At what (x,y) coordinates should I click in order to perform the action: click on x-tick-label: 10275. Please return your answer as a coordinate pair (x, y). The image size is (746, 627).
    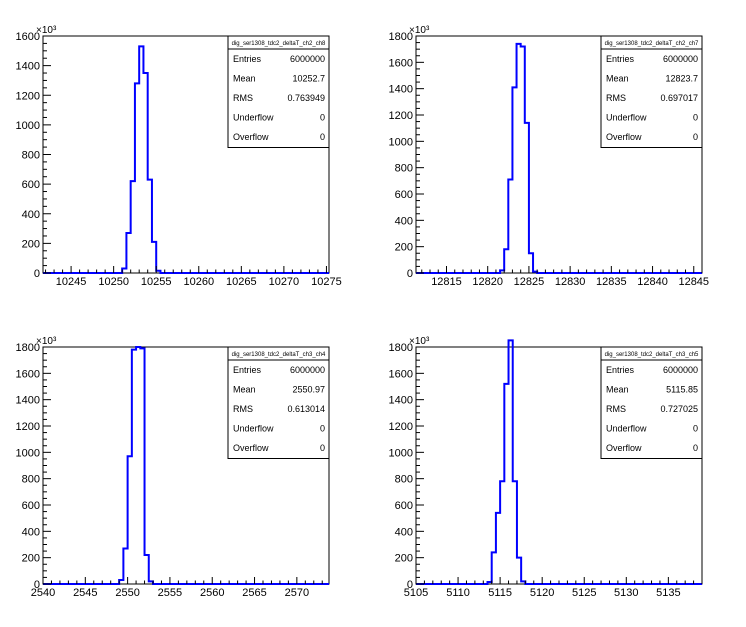
    Looking at the image, I should click on (326, 282).